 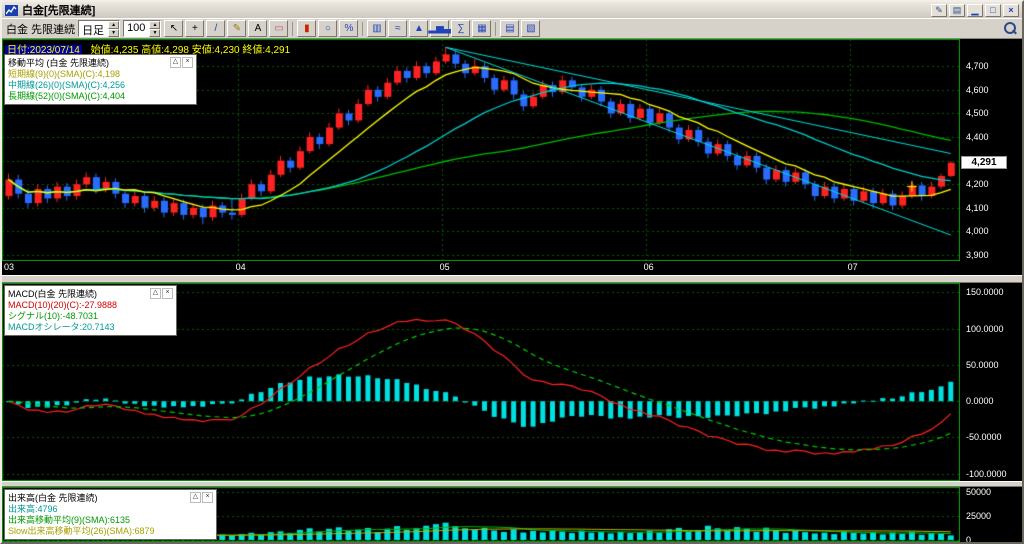 What do you see at coordinates (979, 492) in the screenshot?
I see `y-axis-label: 50000` at bounding box center [979, 492].